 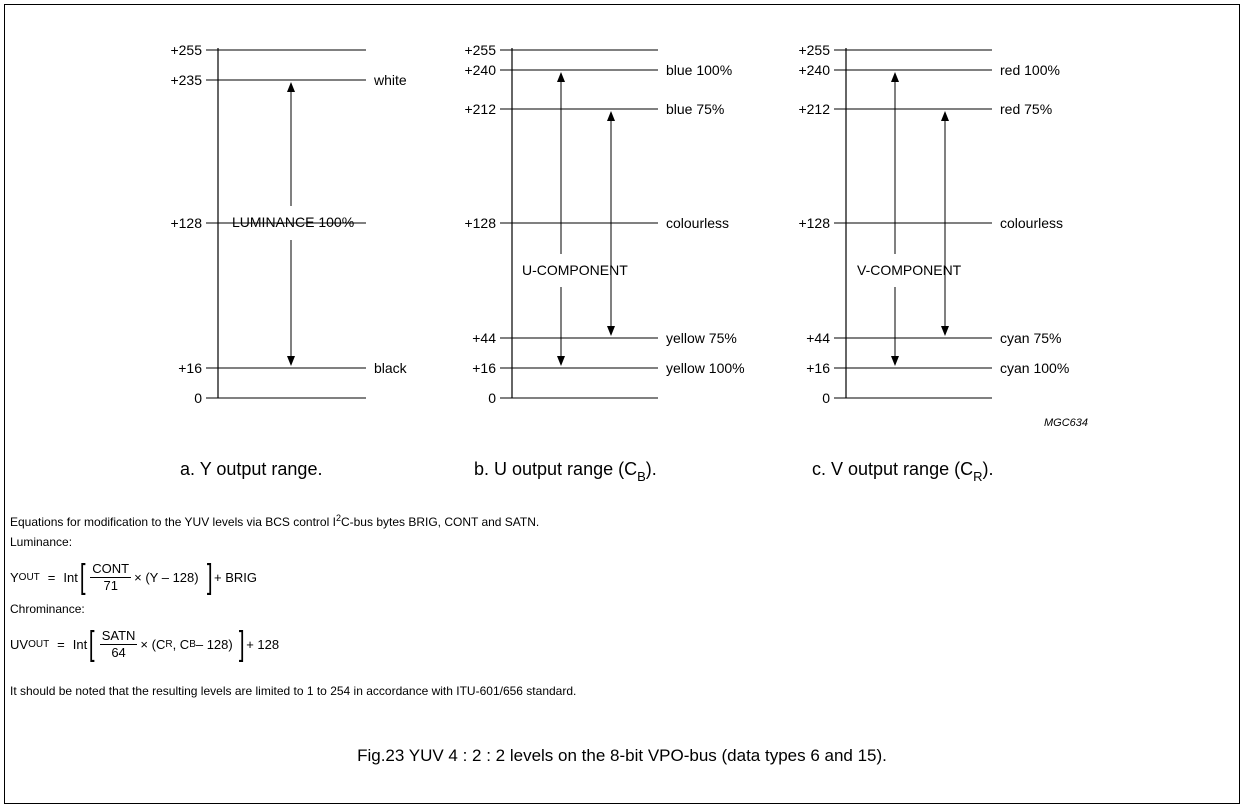 What do you see at coordinates (47, 609) in the screenshot?
I see `chrominance-heading: Chrominance:` at bounding box center [47, 609].